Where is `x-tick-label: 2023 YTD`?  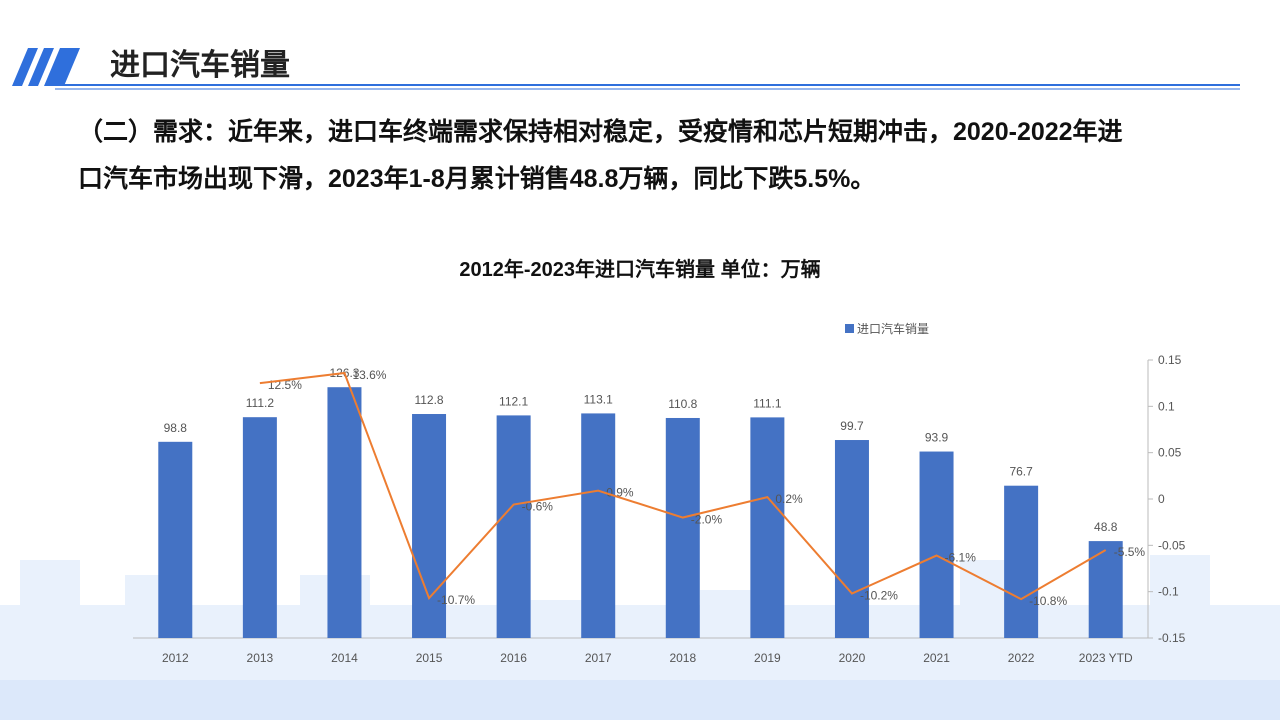
x-tick-label: 2023 YTD is located at coordinates (1106, 658).